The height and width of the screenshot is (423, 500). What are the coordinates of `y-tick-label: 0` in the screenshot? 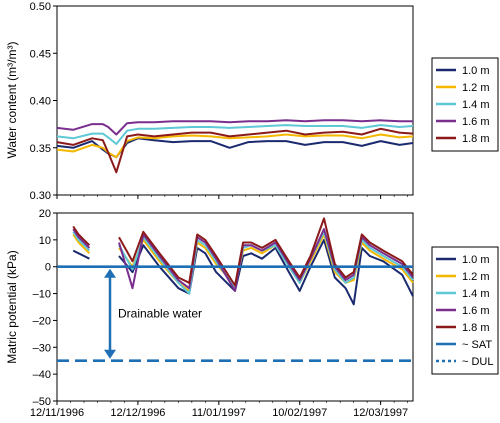 It's located at (48, 268).